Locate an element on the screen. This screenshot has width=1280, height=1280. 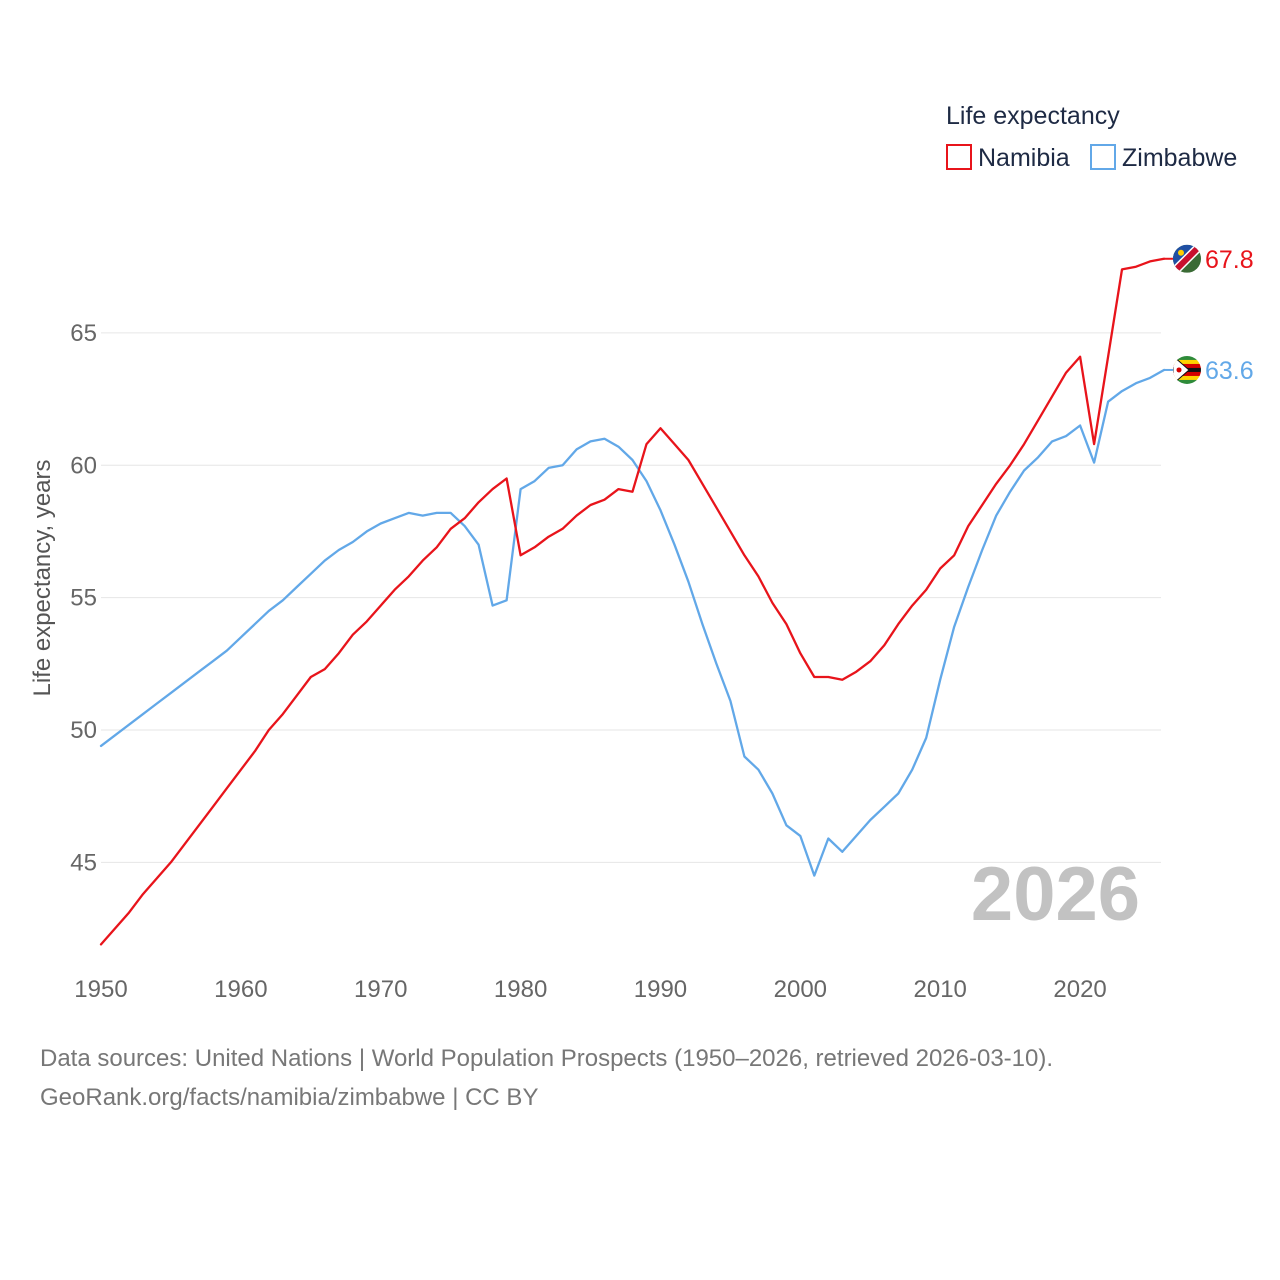
x-axis: 1950 1960 1970 1980 1990 2000 2010 2020 is located at coordinates (590, 989).